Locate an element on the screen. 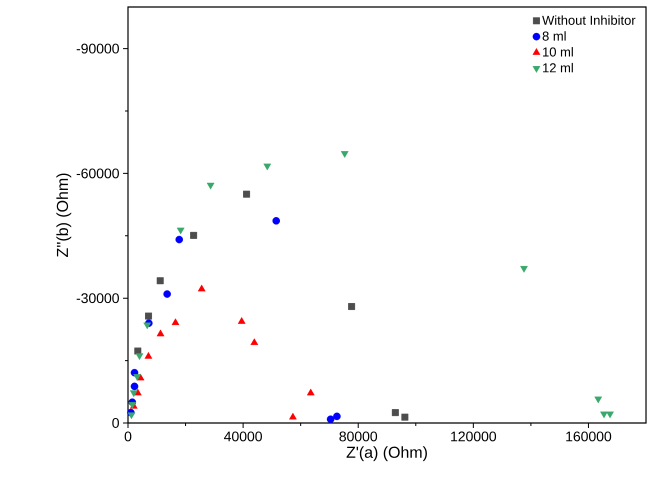 The height and width of the screenshot is (502, 651). x-tick-label: 120000 is located at coordinates (473, 436).